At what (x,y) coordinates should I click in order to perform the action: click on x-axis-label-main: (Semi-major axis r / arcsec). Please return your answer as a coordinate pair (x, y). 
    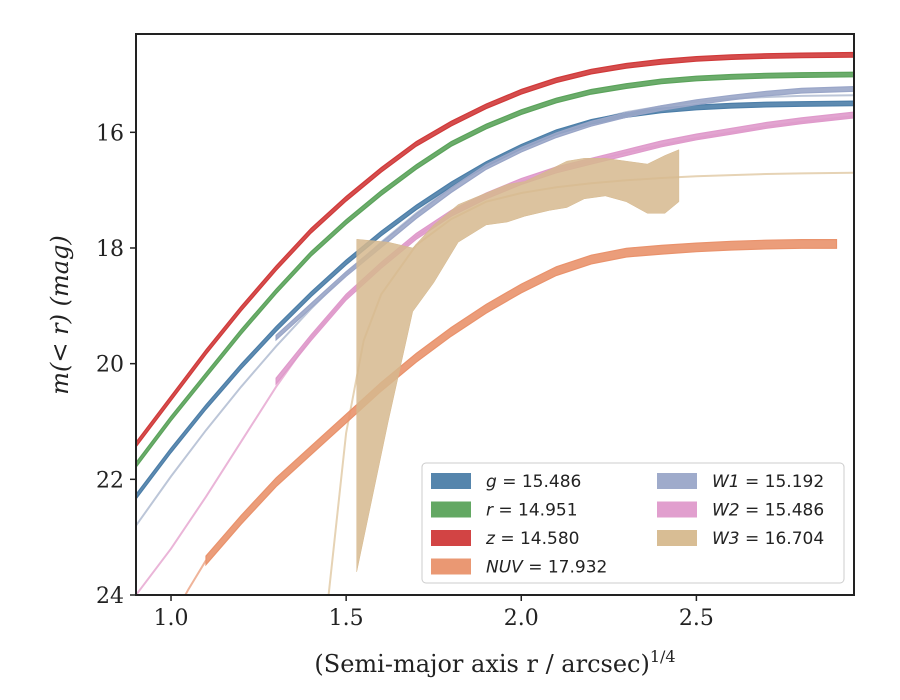
    Looking at the image, I should click on (481, 664).